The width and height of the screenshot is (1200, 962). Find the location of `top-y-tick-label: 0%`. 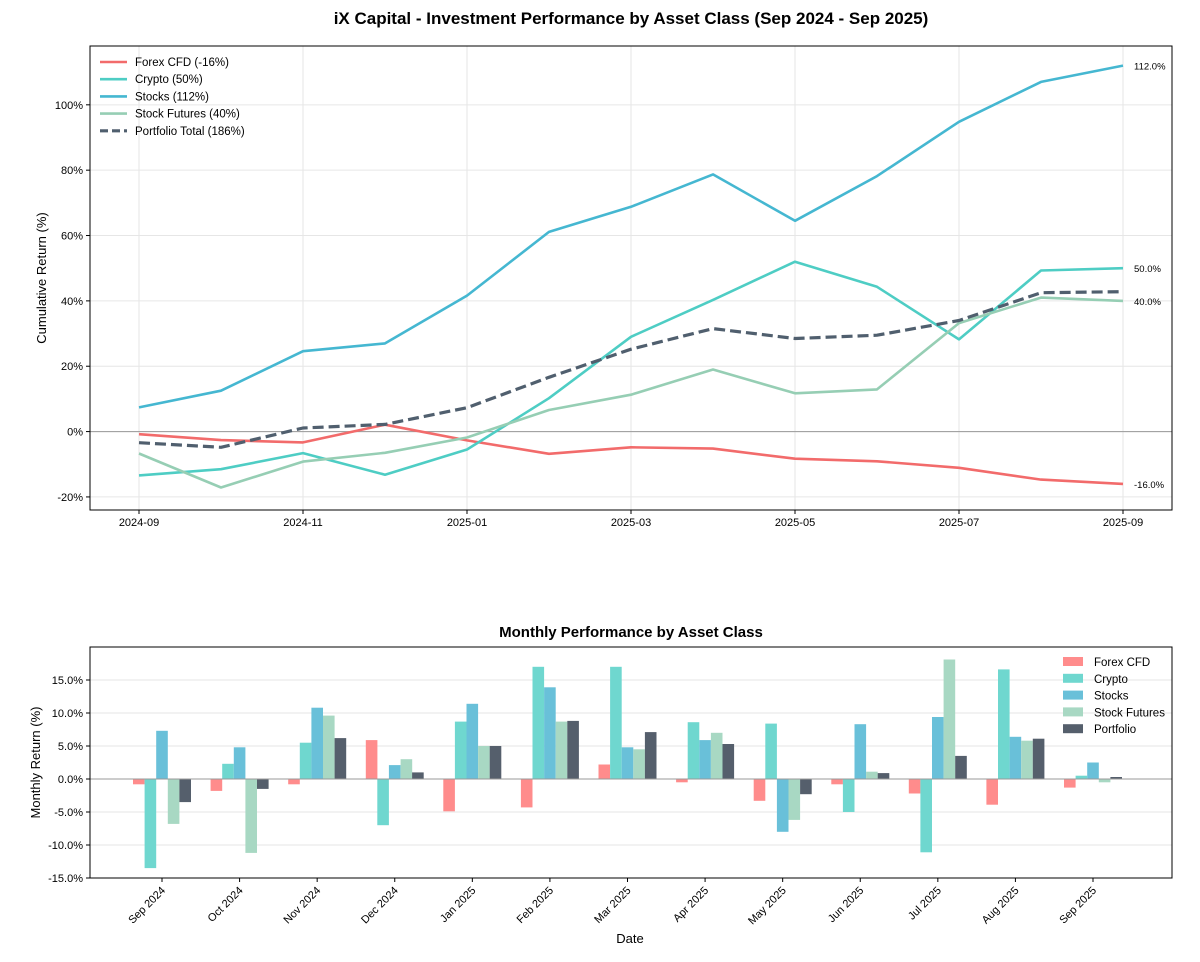

top-y-tick-label: 0% is located at coordinates (75, 433).